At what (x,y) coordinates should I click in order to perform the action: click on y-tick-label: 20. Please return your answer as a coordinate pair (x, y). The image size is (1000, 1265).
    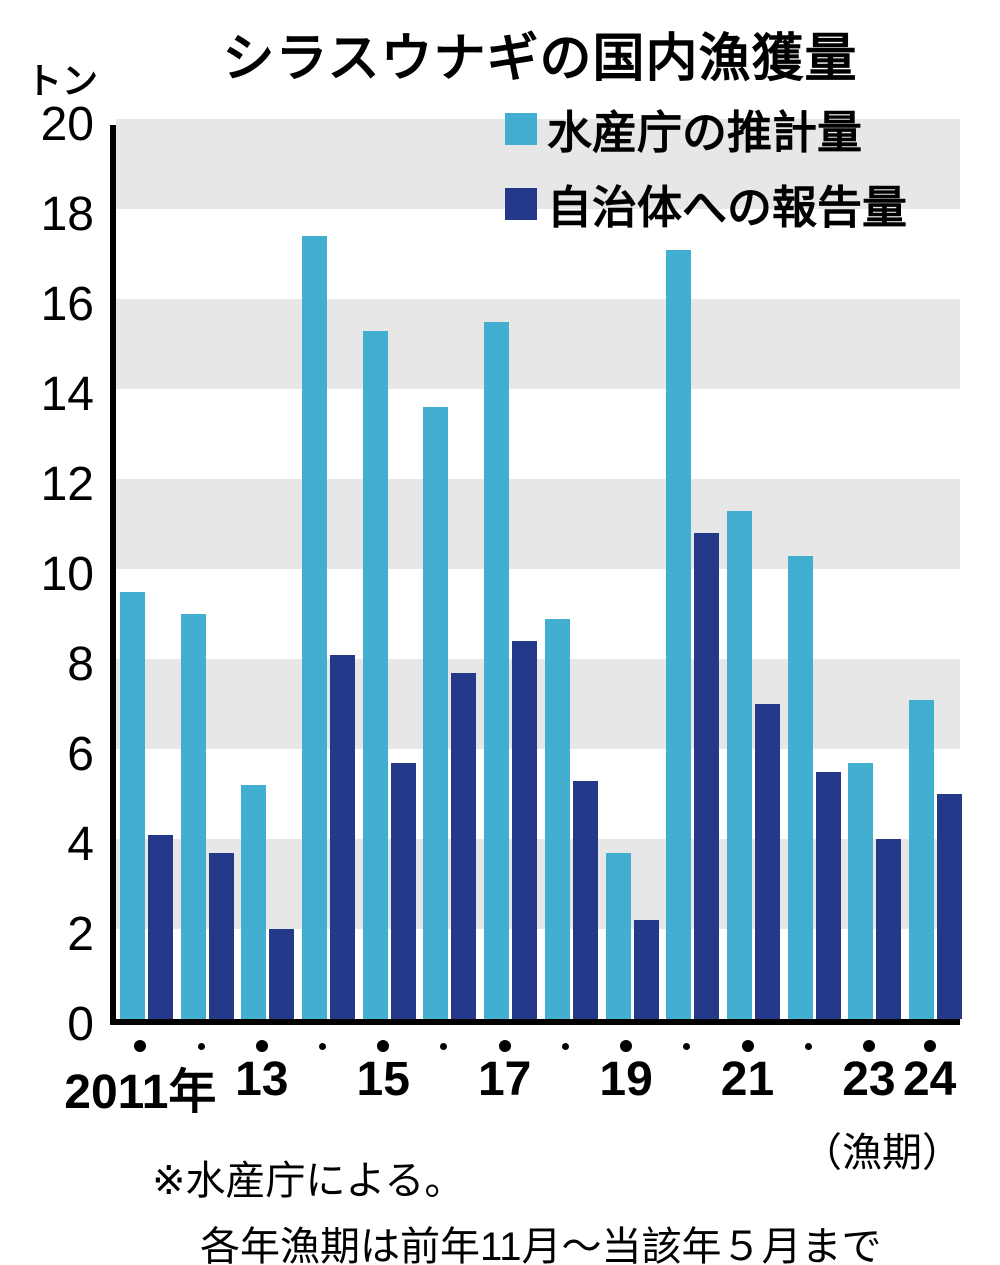
    Looking at the image, I should click on (67, 124).